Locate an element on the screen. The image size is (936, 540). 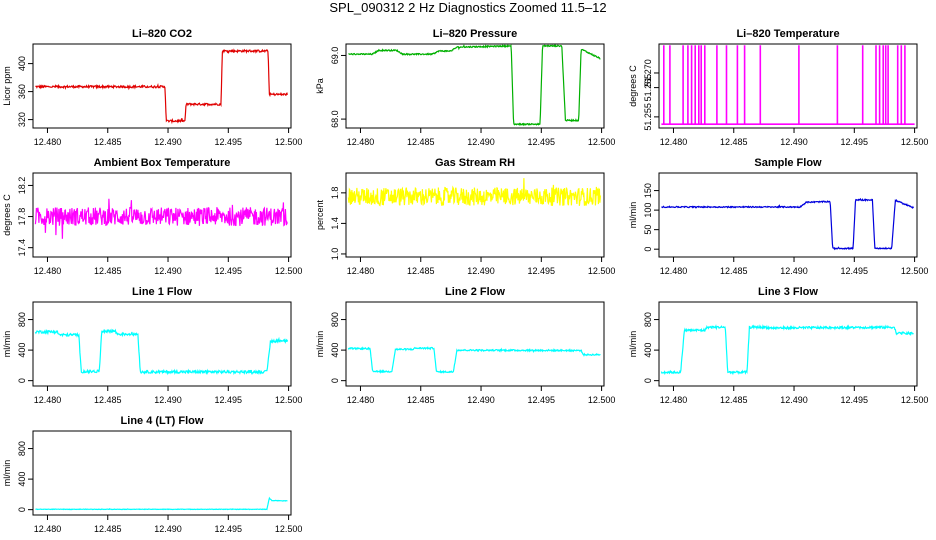
y-tick-label: 150 is located at coordinates (648, 190).